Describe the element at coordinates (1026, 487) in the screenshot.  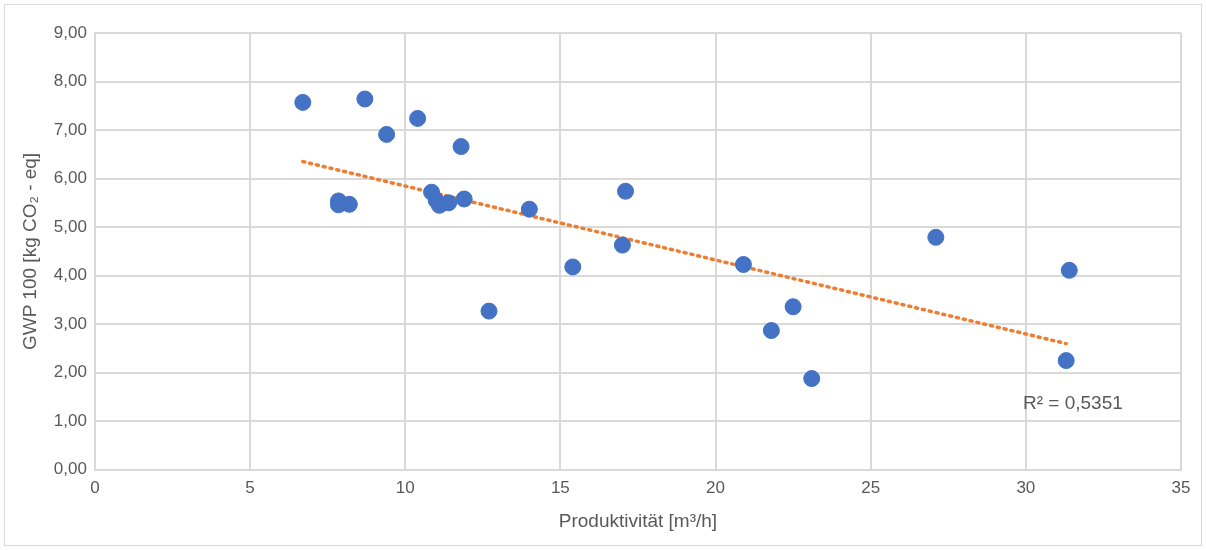
I see `x-tick-label: 30` at that location.